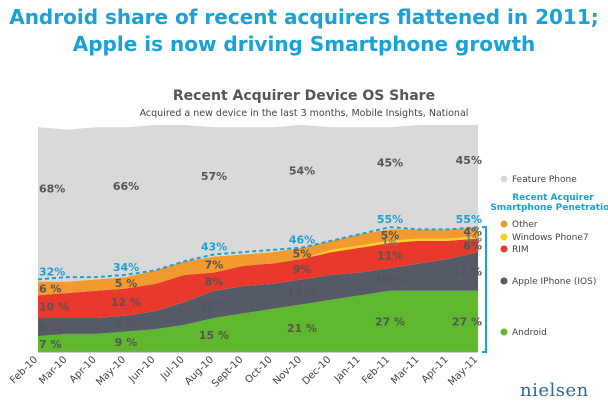 This screenshot has width=608, height=409. I want to click on data-label-apple-iphone-ios-3: 7 %, so click(126, 324).